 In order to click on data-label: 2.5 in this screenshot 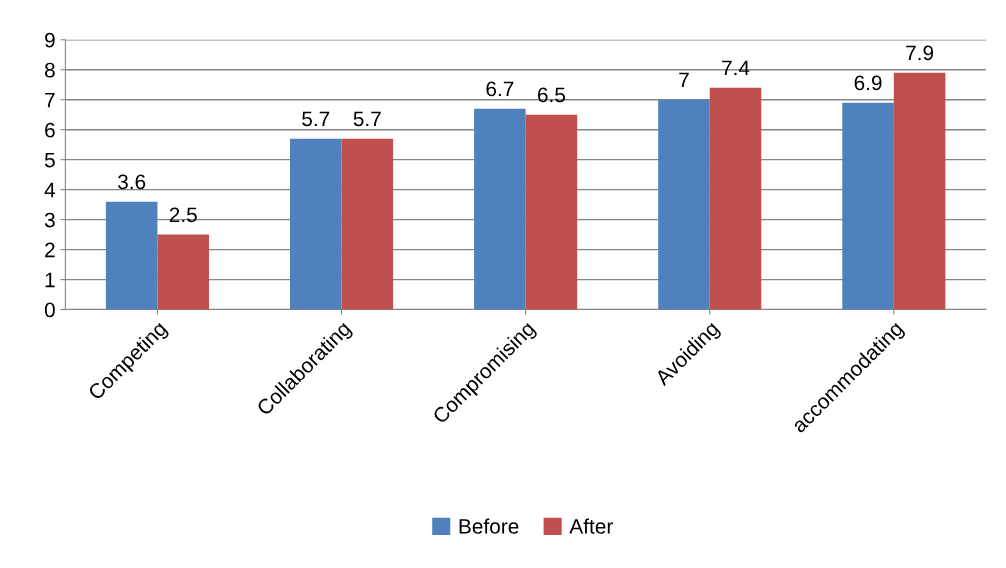, I will do `click(183, 215)`.